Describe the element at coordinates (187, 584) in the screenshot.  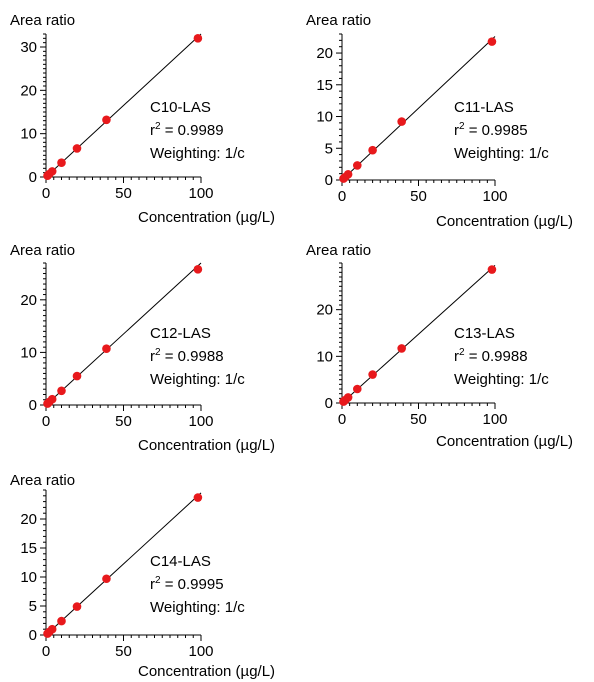
I see `r-squared-label: r2 = 0.9995` at that location.